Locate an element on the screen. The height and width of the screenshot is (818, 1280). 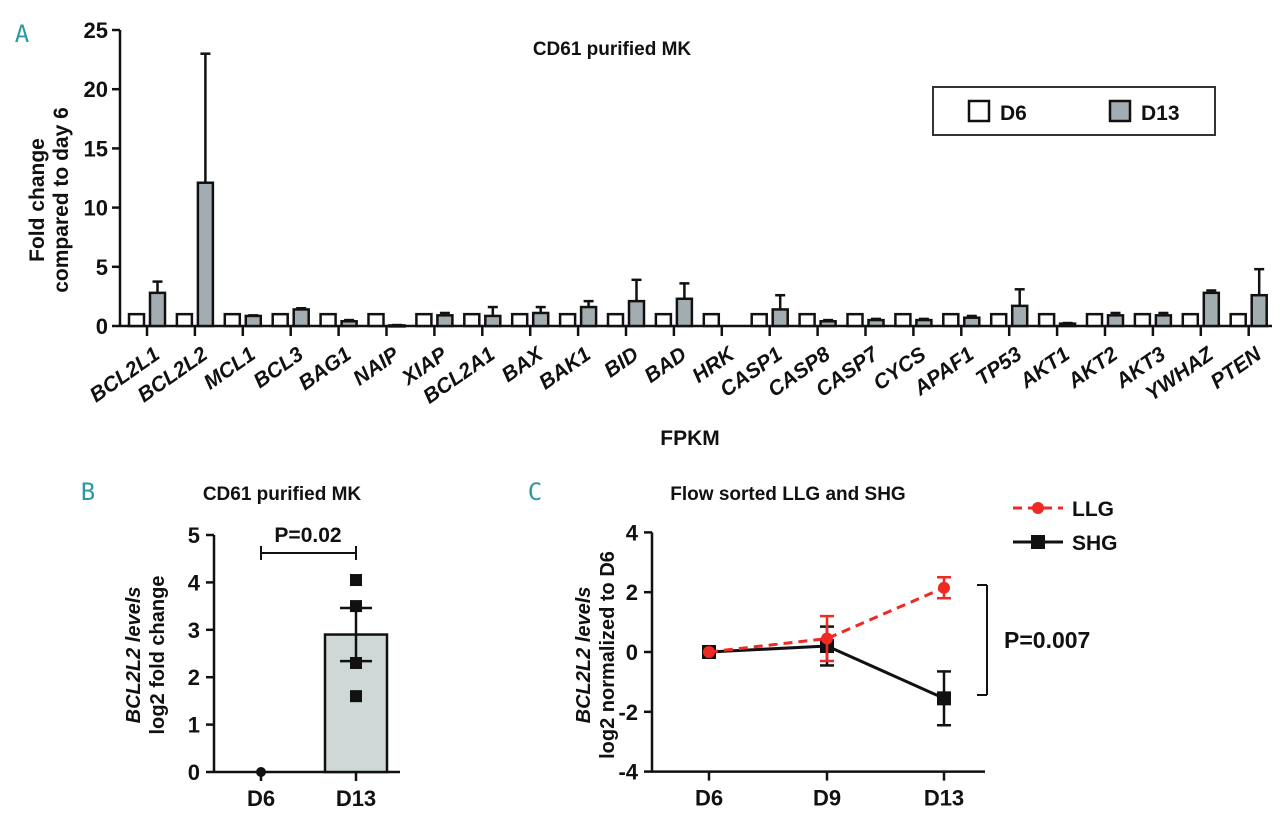
x-tick-label-a: BAK1 is located at coordinates (565, 369).